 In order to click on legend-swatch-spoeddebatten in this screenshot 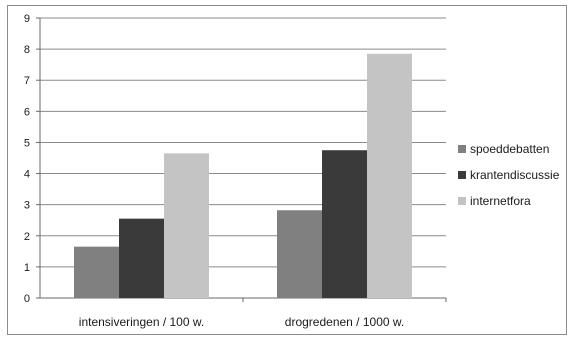, I will do `click(462, 149)`.